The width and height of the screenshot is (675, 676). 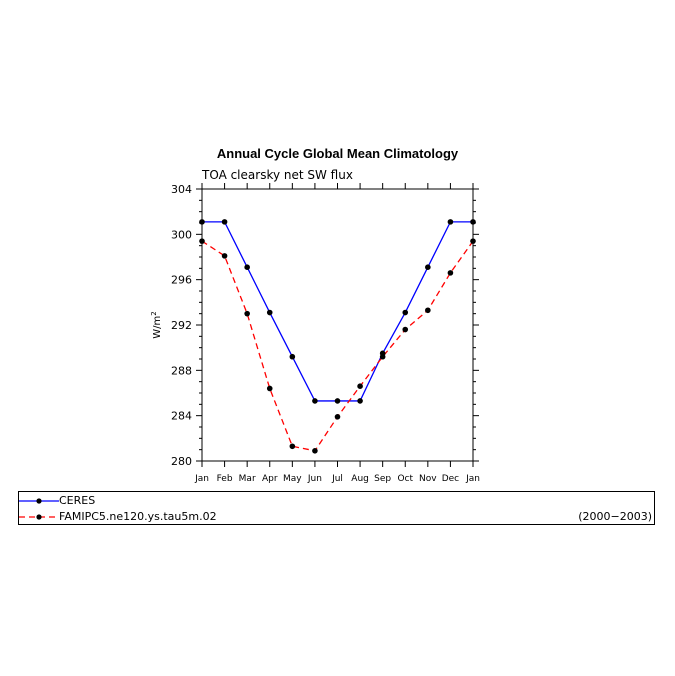 What do you see at coordinates (247, 479) in the screenshot?
I see `x-tick-label: Mar` at bounding box center [247, 479].